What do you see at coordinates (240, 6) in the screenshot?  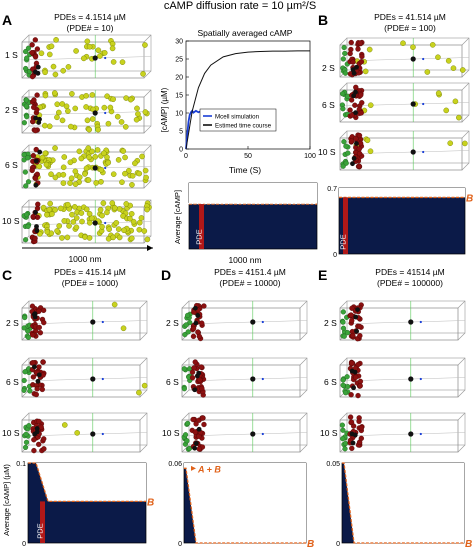 I see `figure-title: cAMP diffusion rate = 10 µm²/S` at bounding box center [240, 6].